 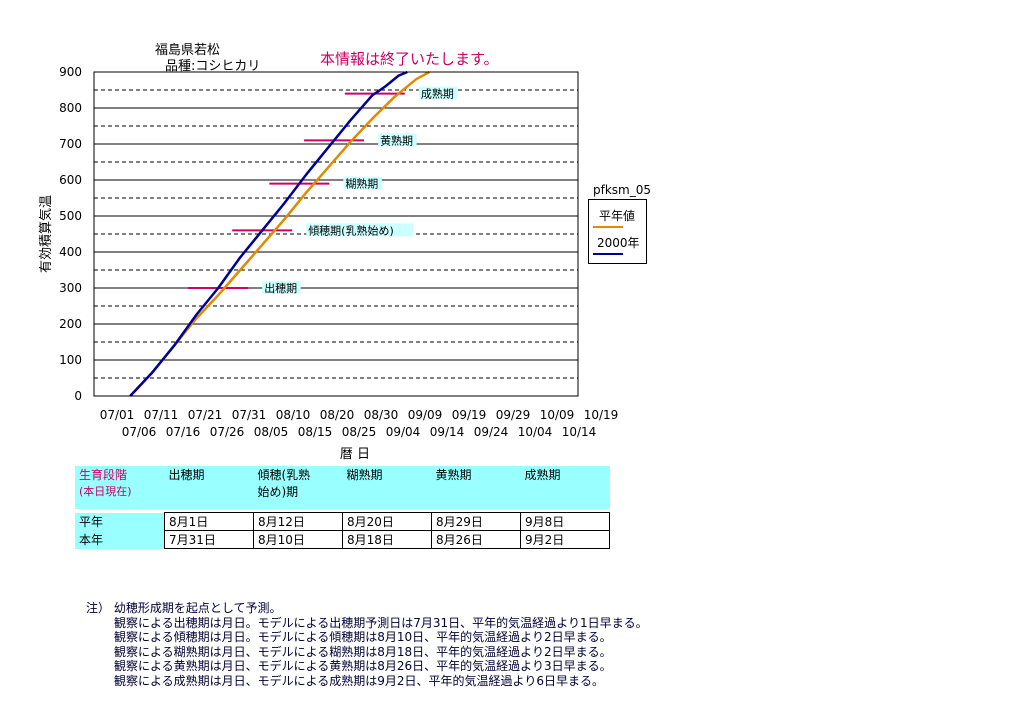 What do you see at coordinates (70, 288) in the screenshot?
I see `y-tick-label: 300` at bounding box center [70, 288].